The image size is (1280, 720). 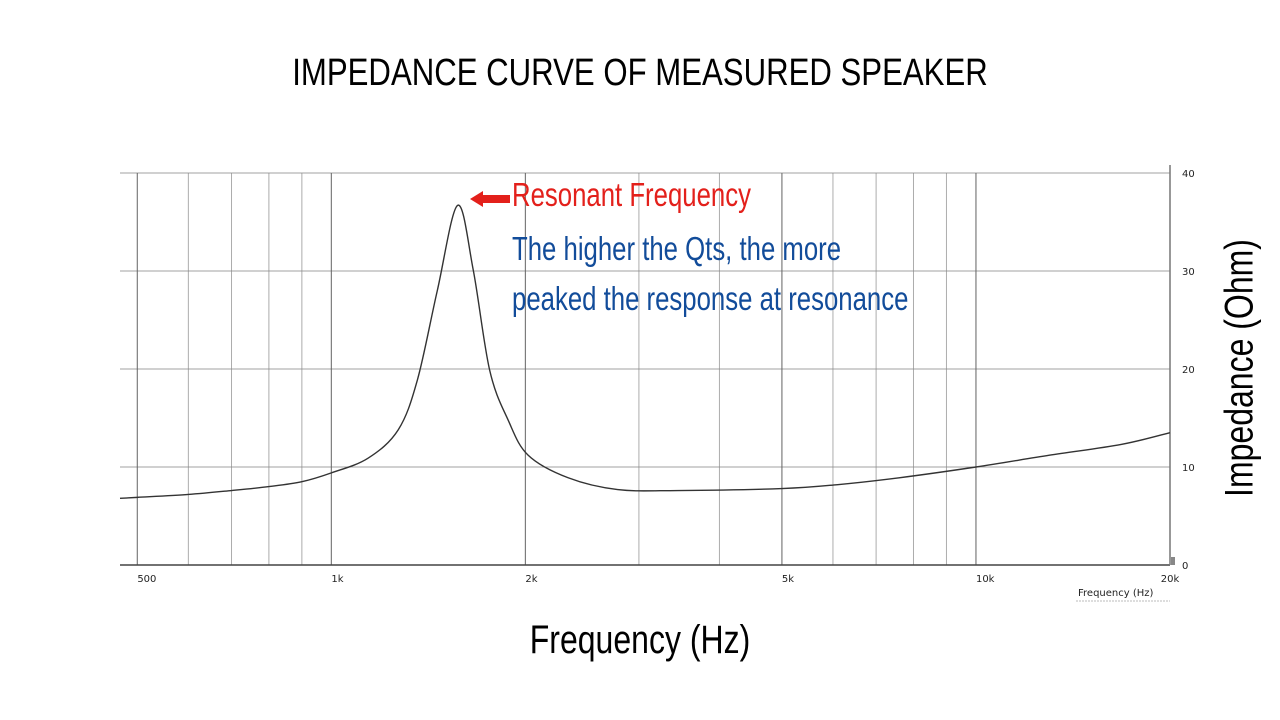 I want to click on svg-text: 5k, so click(x=788, y=579).